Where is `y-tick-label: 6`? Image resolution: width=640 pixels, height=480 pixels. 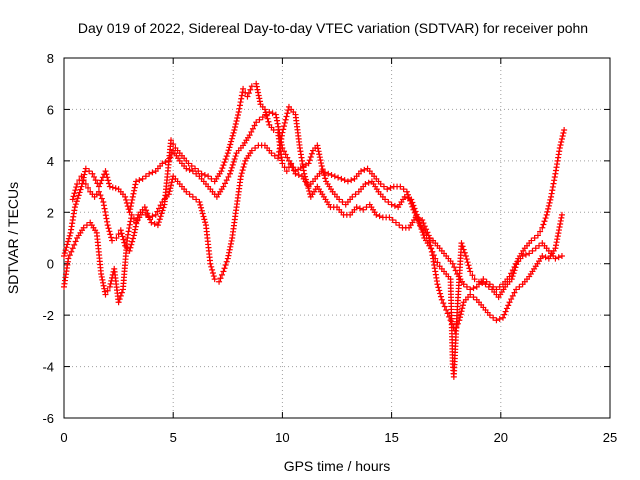
y-tick-label: 6 is located at coordinates (50, 109).